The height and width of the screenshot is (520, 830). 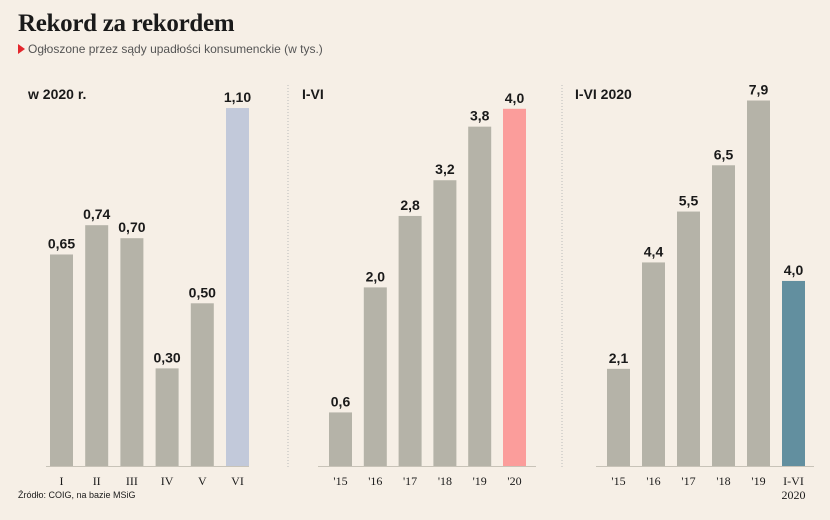 What do you see at coordinates (514, 481) in the screenshot?
I see `x-tick-label: '20` at bounding box center [514, 481].